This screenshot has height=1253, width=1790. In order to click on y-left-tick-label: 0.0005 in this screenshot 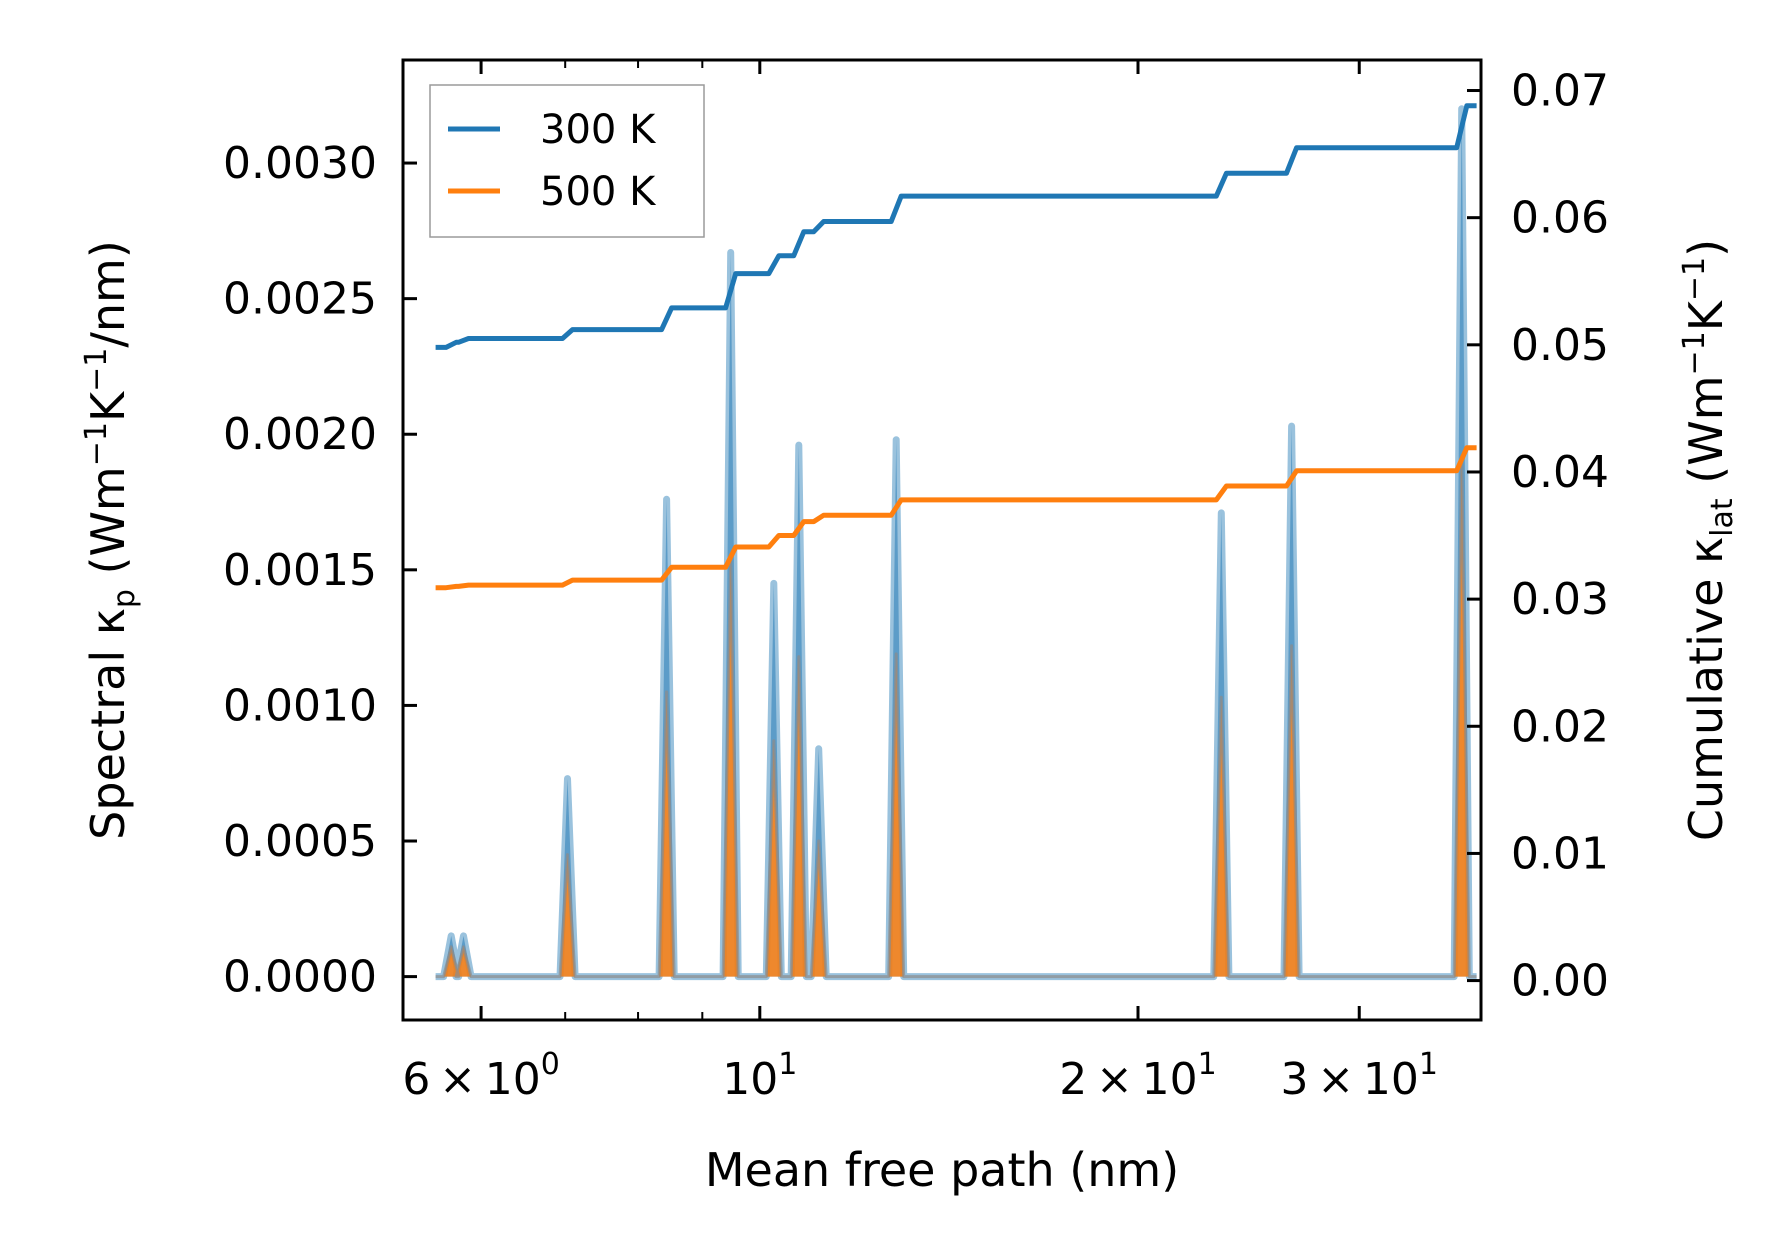, I will do `click(300, 841)`.